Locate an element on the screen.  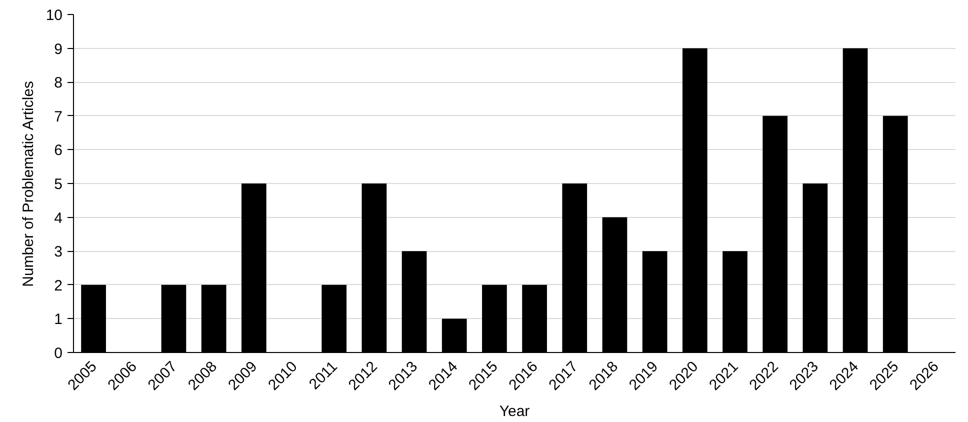
y-tick-label: 9 is located at coordinates (58, 49).